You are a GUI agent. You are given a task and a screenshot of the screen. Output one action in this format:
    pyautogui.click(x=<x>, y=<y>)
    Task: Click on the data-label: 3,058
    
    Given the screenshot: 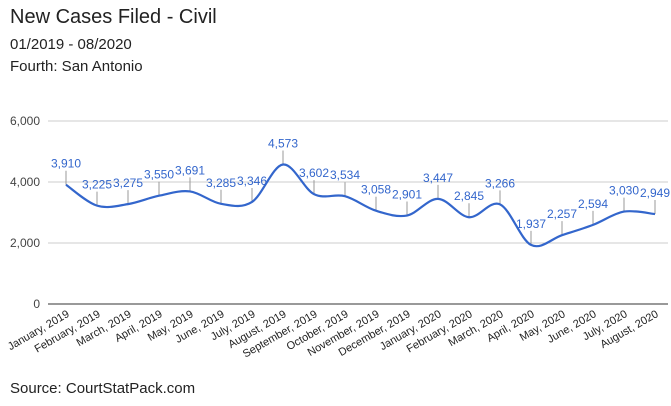 What is the action you would take?
    pyautogui.click(x=376, y=190)
    